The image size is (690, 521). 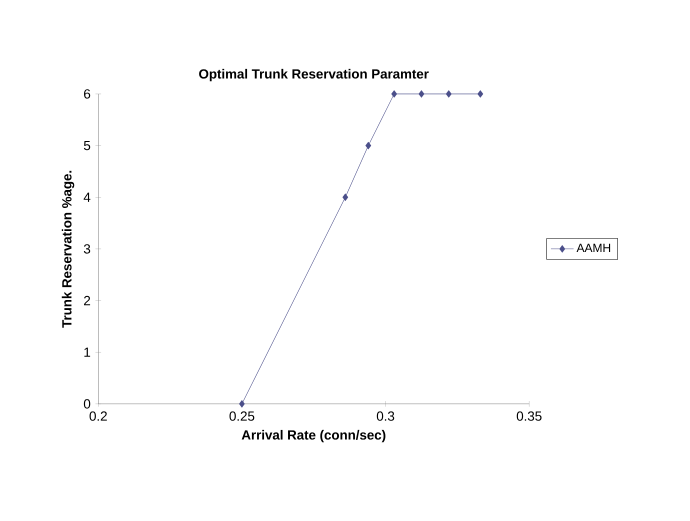 What do you see at coordinates (385, 416) in the screenshot?
I see `x-tick-label: 0.3` at bounding box center [385, 416].